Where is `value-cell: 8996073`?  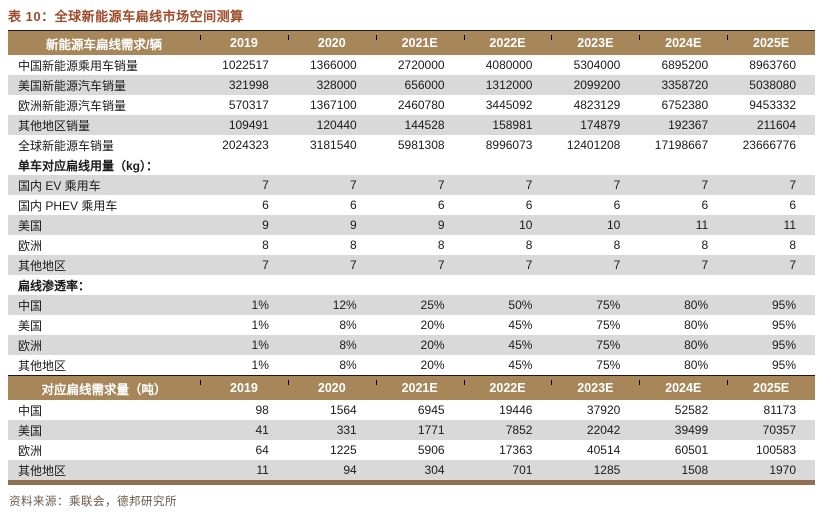
value-cell: 8996073 is located at coordinates (509, 145).